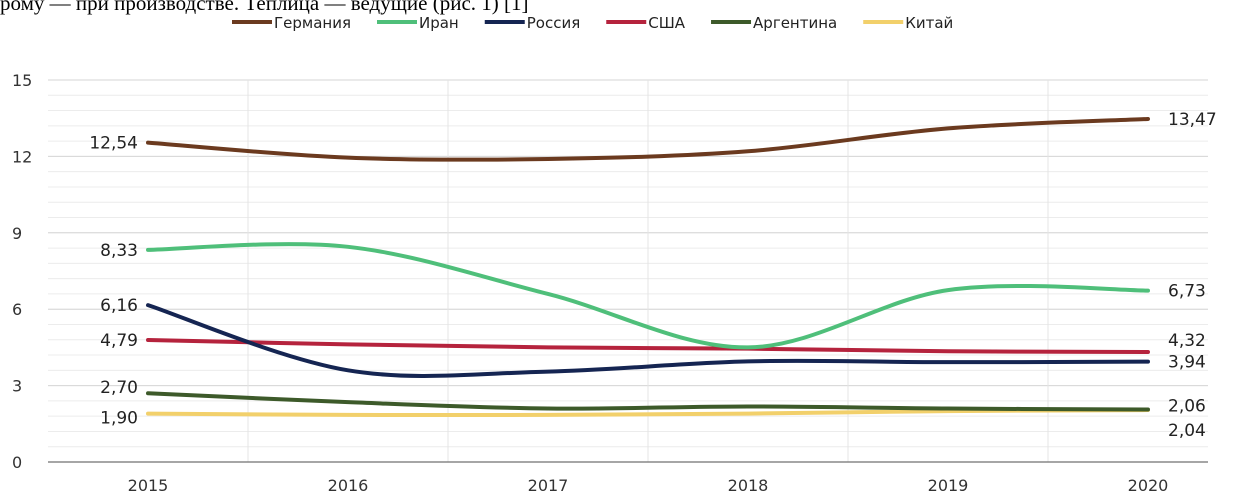  Describe the element at coordinates (1187, 341) in the screenshot. I see `data-label-end: 4,32` at that location.